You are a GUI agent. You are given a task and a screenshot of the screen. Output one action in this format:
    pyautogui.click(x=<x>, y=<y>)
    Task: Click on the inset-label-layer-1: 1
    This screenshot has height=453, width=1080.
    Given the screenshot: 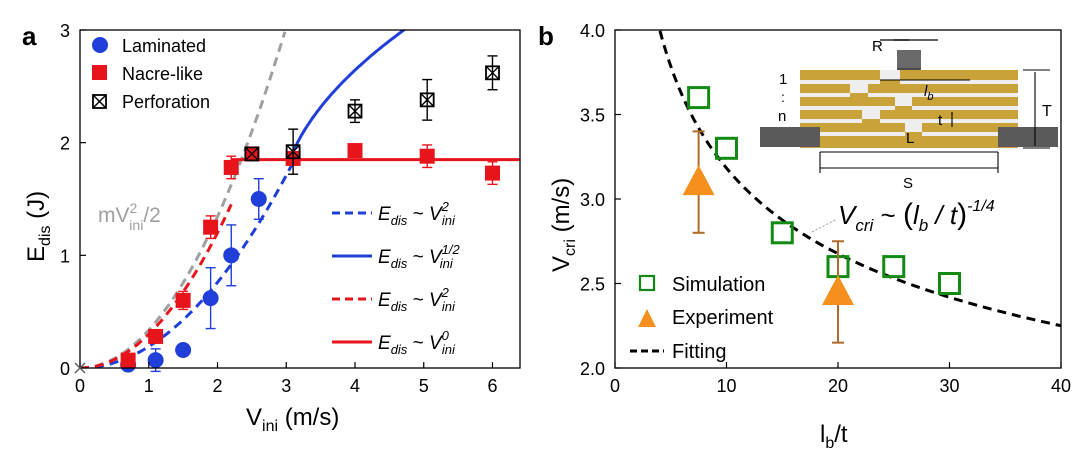 What is the action you would take?
    pyautogui.click(x=783, y=79)
    